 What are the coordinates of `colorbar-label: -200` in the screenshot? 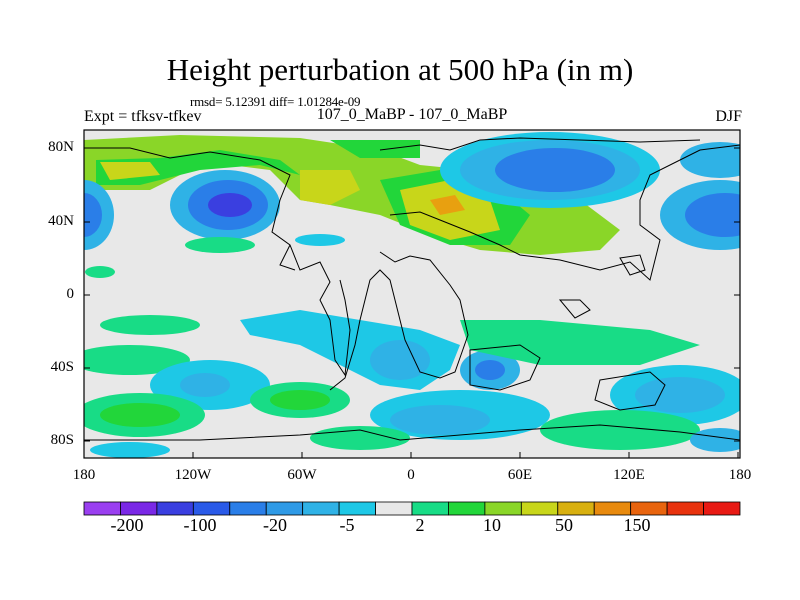 It's located at (127, 525).